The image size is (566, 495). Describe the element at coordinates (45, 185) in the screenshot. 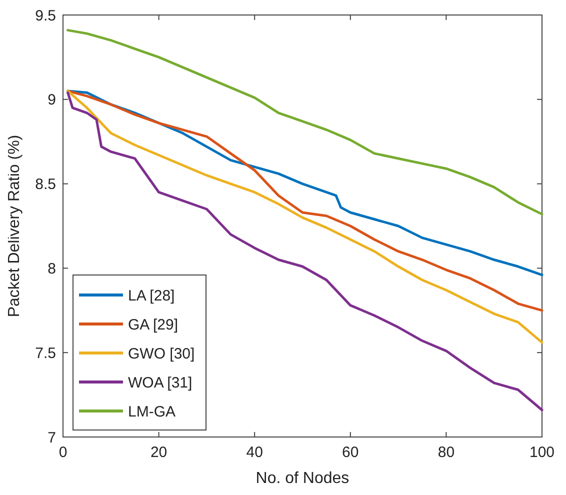

I see `y-tick-label: 8.5` at that location.